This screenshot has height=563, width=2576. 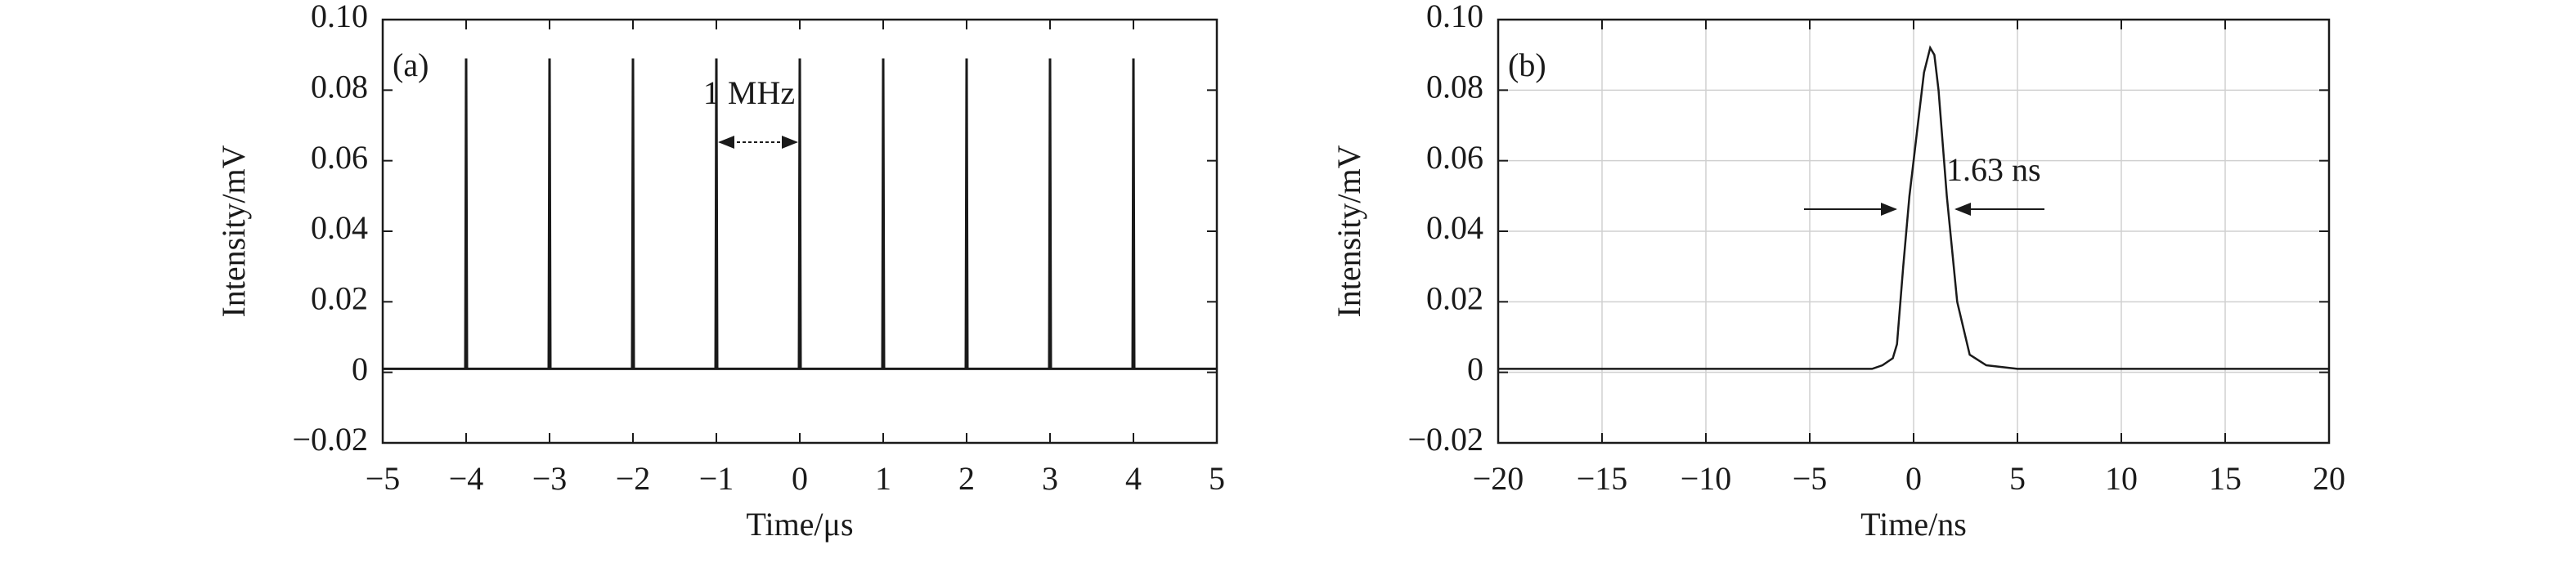 I want to click on x-tick-label: −2, so click(x=633, y=478).